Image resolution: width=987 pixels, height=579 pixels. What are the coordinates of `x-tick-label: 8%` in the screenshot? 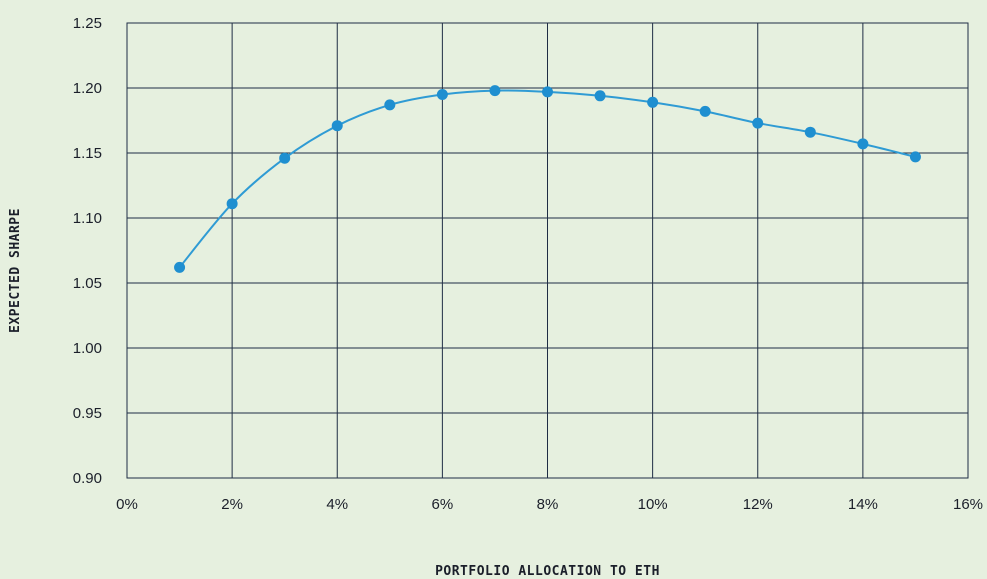 It's located at (548, 504).